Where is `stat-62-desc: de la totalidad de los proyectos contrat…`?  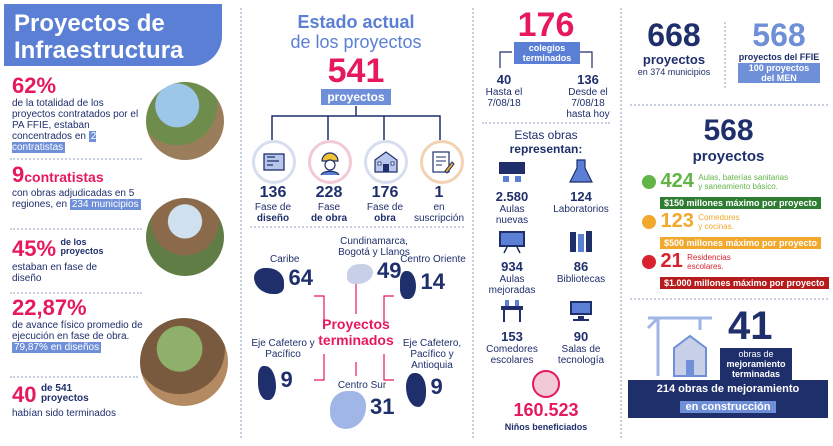 stat-62-desc: de la totalidad de los proyectos contrat… is located at coordinates (75, 120).